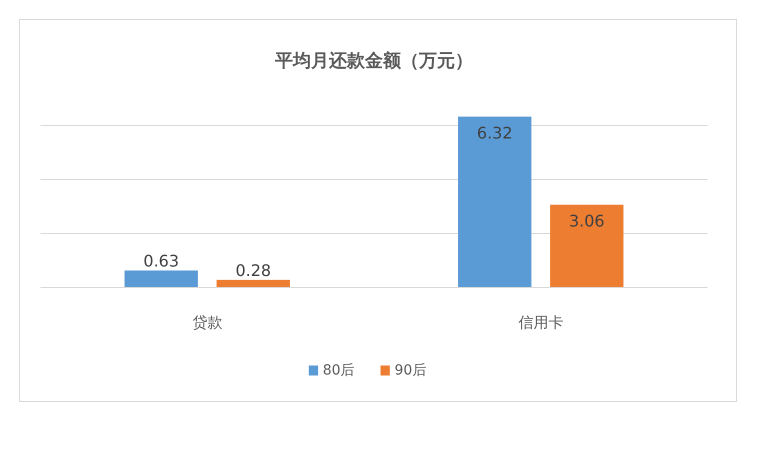  I want to click on data-label: 0.28, so click(253, 270).